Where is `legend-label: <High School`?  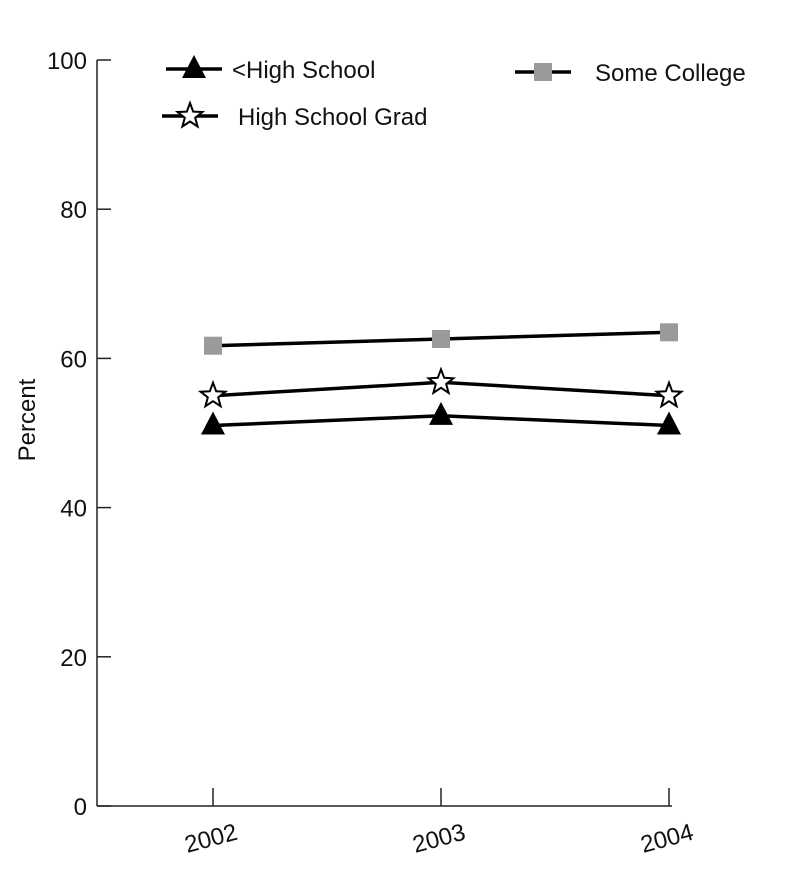 legend-label: <High School is located at coordinates (303, 70).